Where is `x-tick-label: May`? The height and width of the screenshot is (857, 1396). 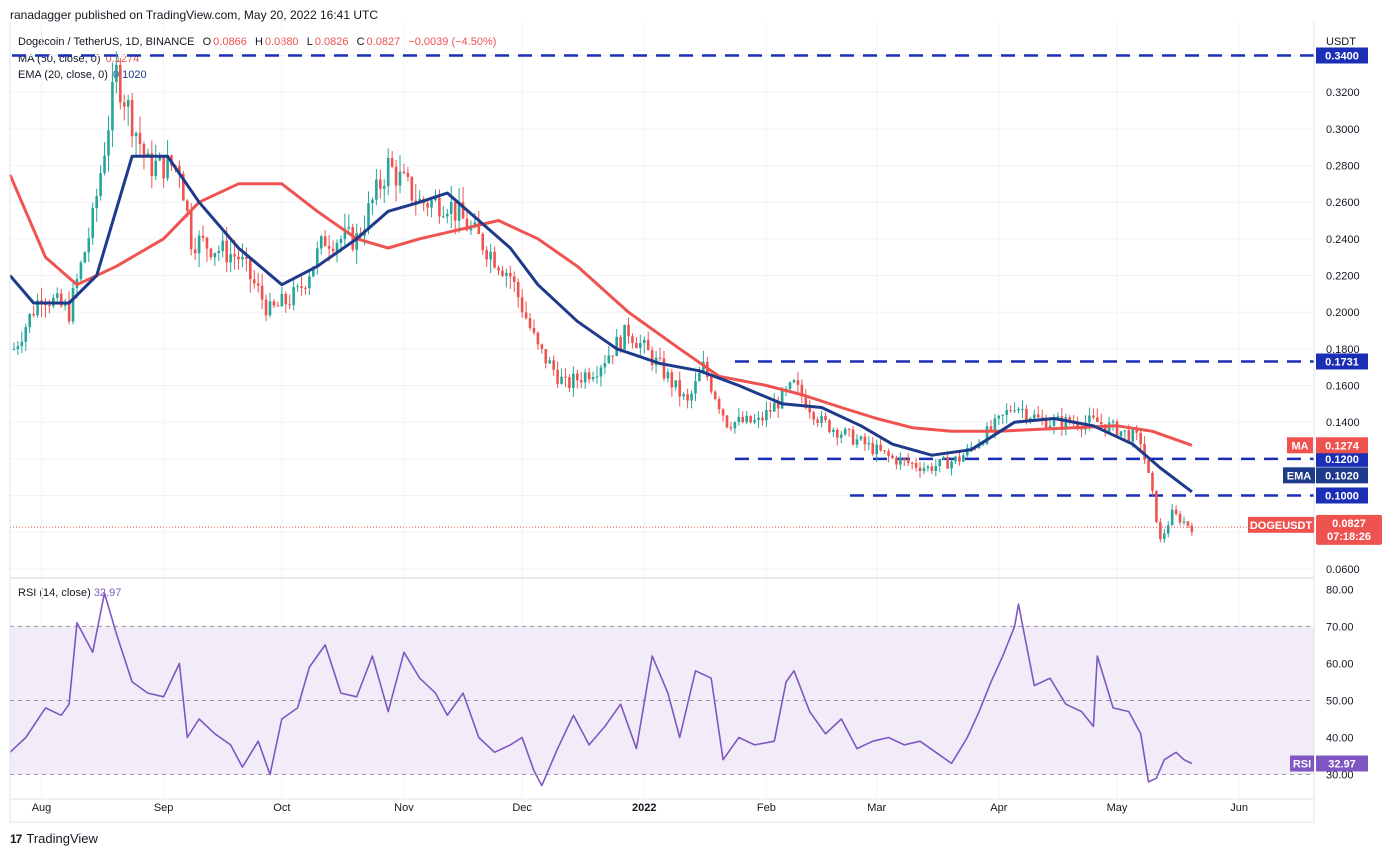 x-tick-label: May is located at coordinates (1117, 808).